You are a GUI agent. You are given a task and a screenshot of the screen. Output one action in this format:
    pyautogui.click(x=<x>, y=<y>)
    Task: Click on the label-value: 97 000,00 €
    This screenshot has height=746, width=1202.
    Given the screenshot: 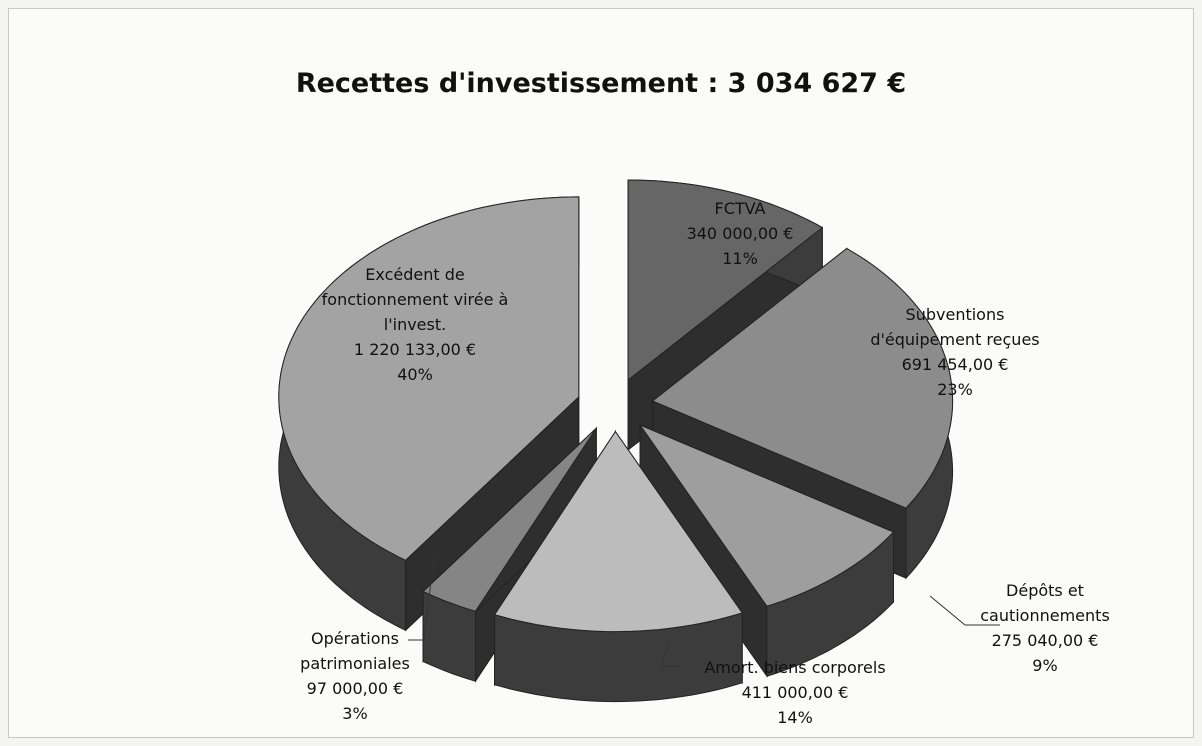 What is the action you would take?
    pyautogui.click(x=355, y=688)
    